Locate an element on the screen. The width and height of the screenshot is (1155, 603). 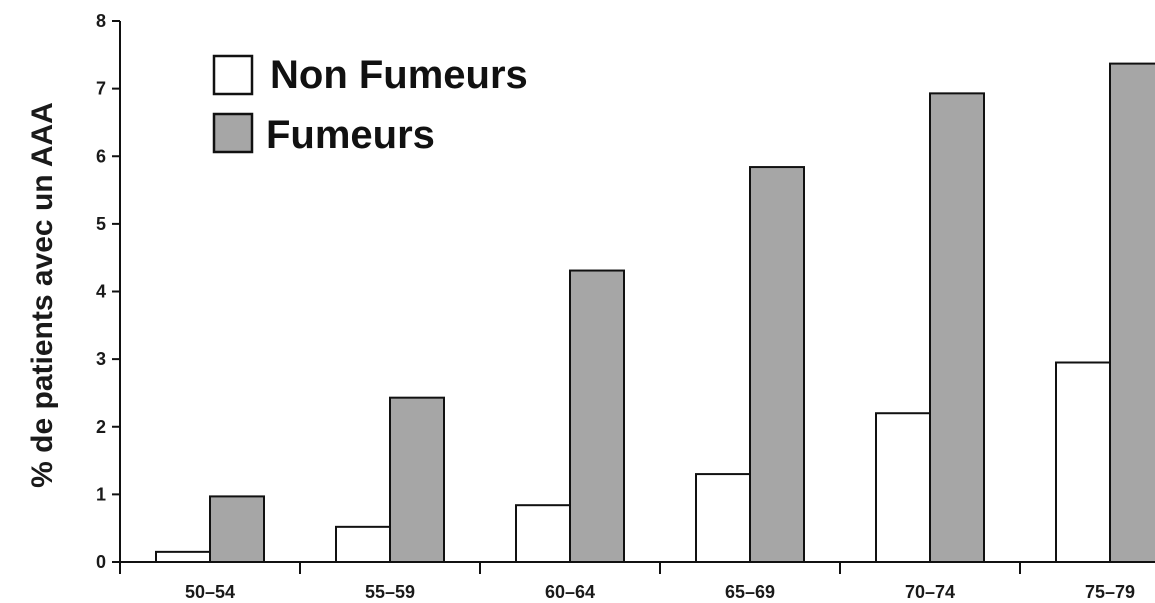
y-tick-label-3: 3 is located at coordinates (101, 359).